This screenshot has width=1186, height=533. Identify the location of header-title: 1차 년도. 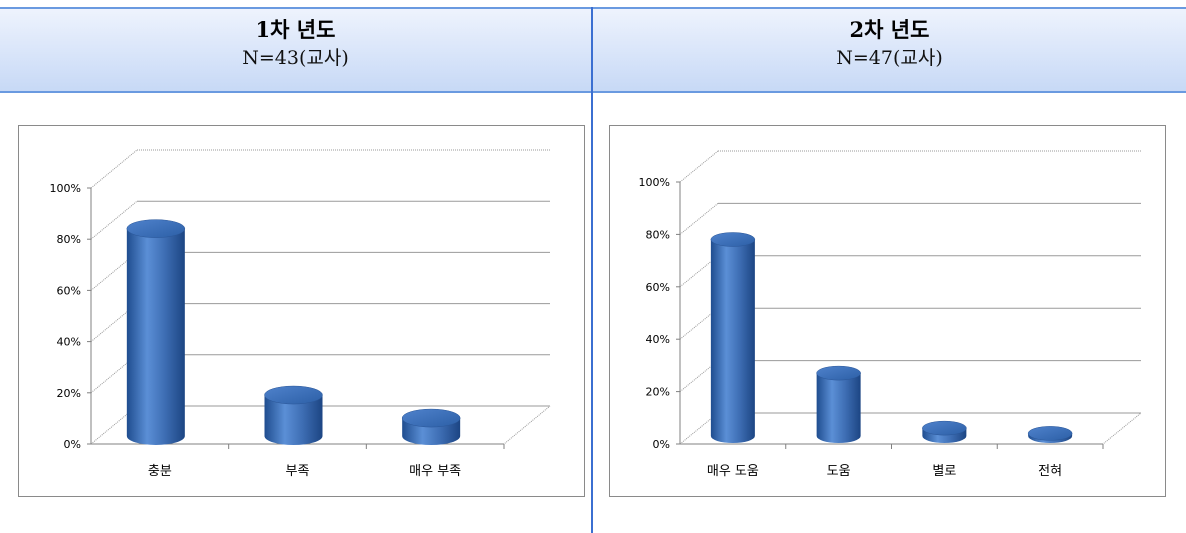
(295, 29).